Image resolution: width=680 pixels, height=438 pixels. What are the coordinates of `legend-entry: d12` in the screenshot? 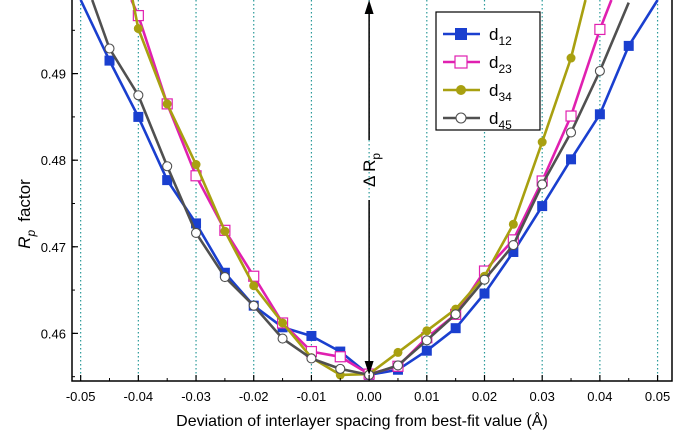 It's located at (477, 36).